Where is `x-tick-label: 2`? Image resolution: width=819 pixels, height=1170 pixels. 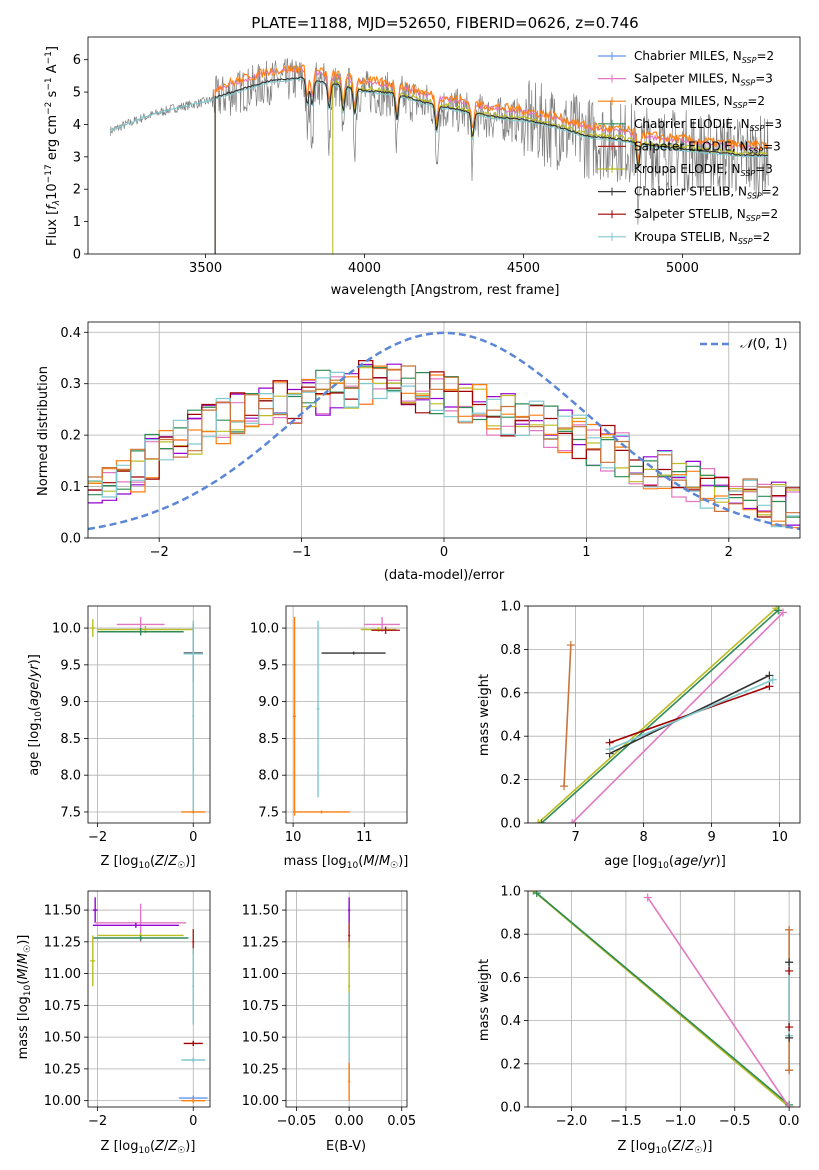
x-tick-label: 2 is located at coordinates (729, 552).